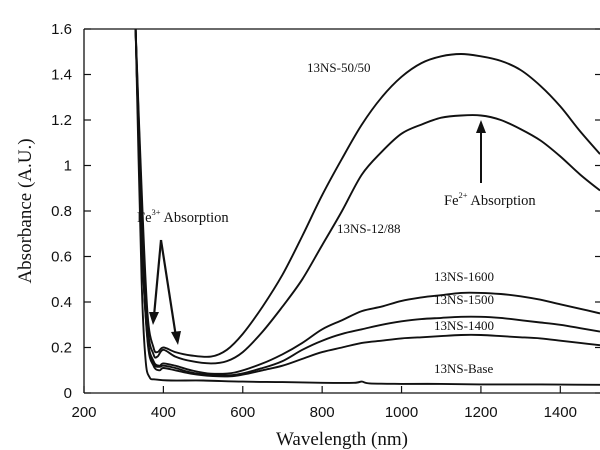  Describe the element at coordinates (480, 412) in the screenshot. I see `x-tick-label: 1200` at that location.